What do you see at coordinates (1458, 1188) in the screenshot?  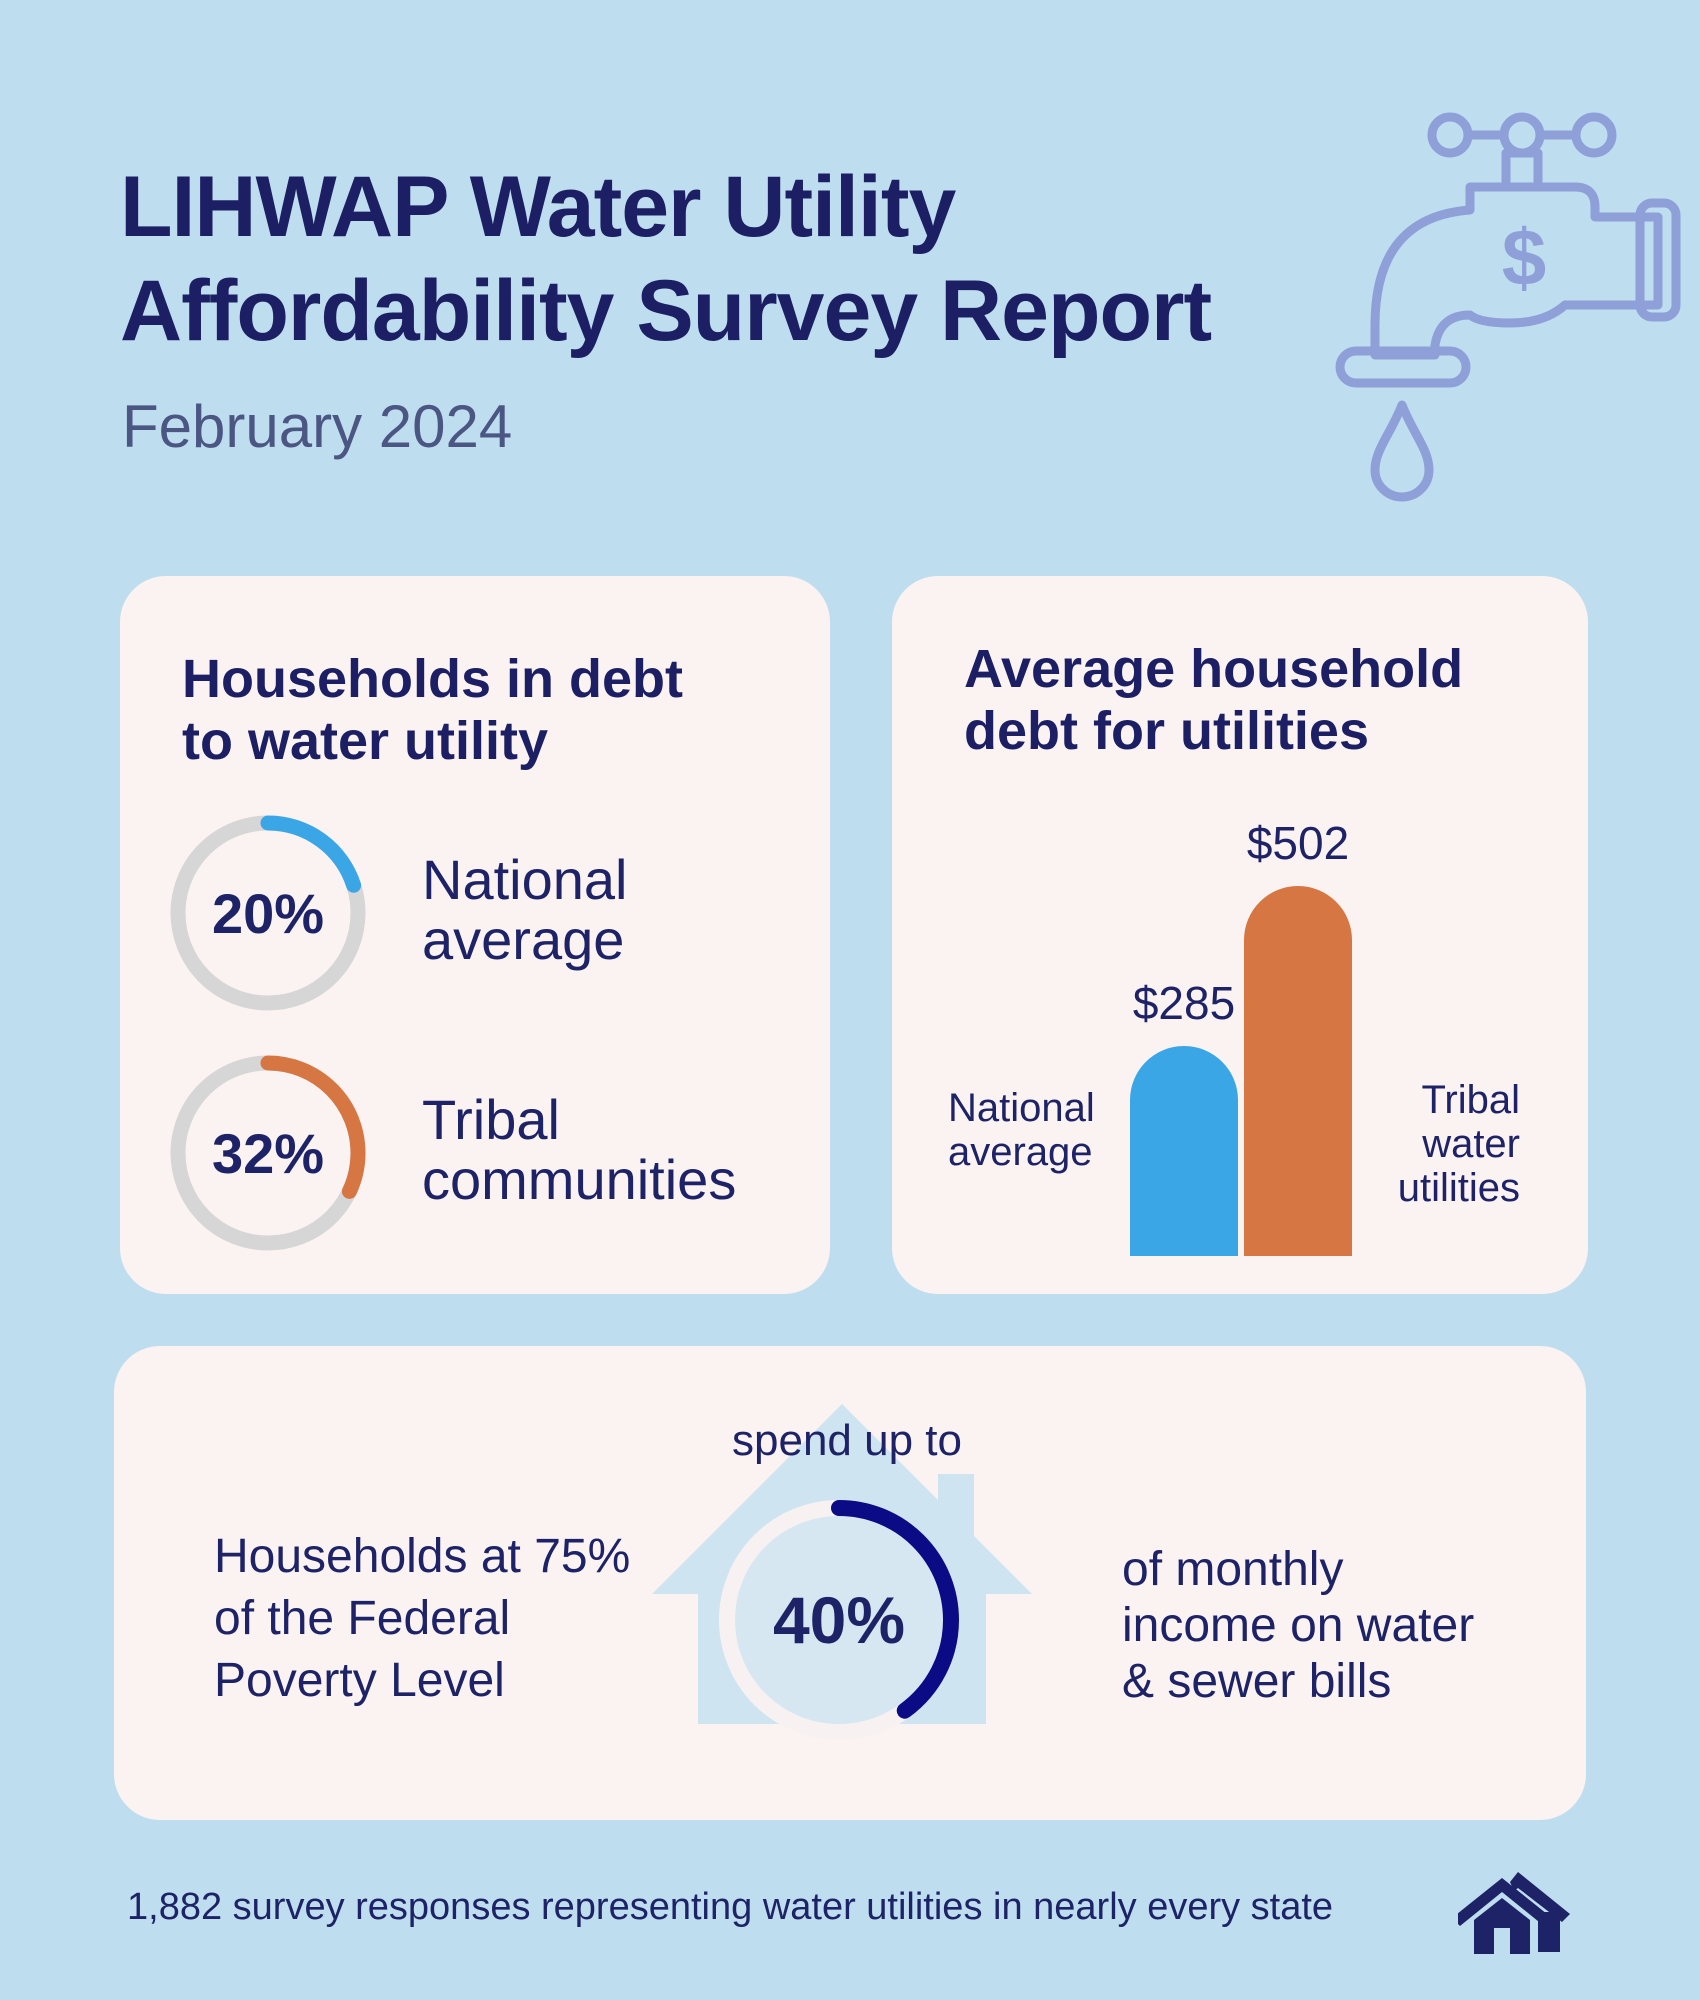 I see `label-line-3: utilities` at bounding box center [1458, 1188].